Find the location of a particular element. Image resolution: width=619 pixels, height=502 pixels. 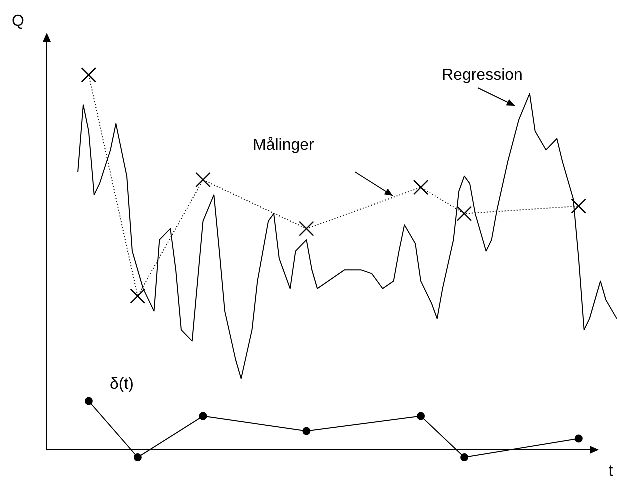

text: Målinger is located at coordinates (284, 145).